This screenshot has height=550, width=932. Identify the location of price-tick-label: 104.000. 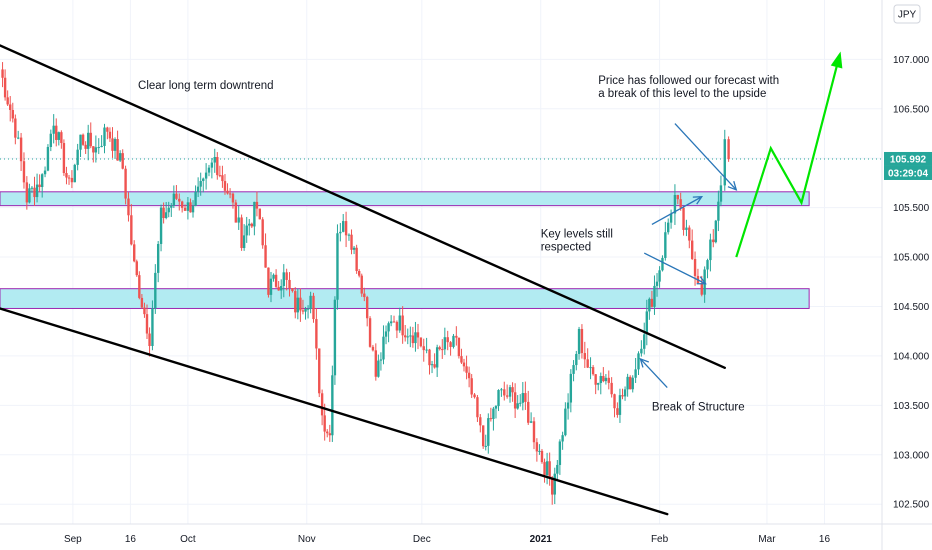
(911, 356).